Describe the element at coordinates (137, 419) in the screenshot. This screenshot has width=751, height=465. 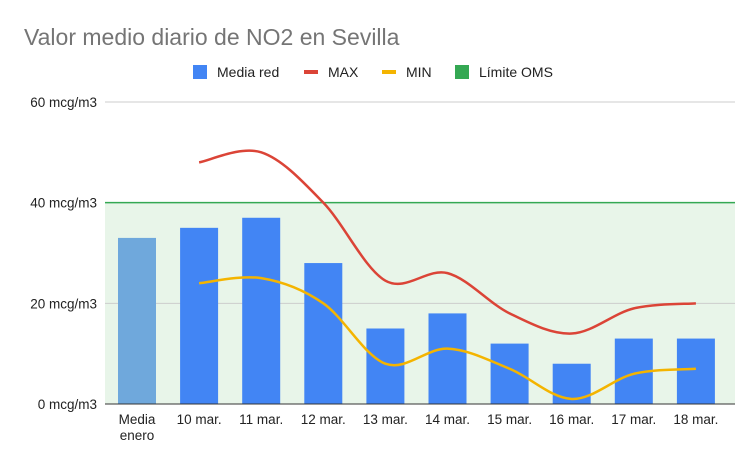
I see `x-tick-label: Media` at that location.